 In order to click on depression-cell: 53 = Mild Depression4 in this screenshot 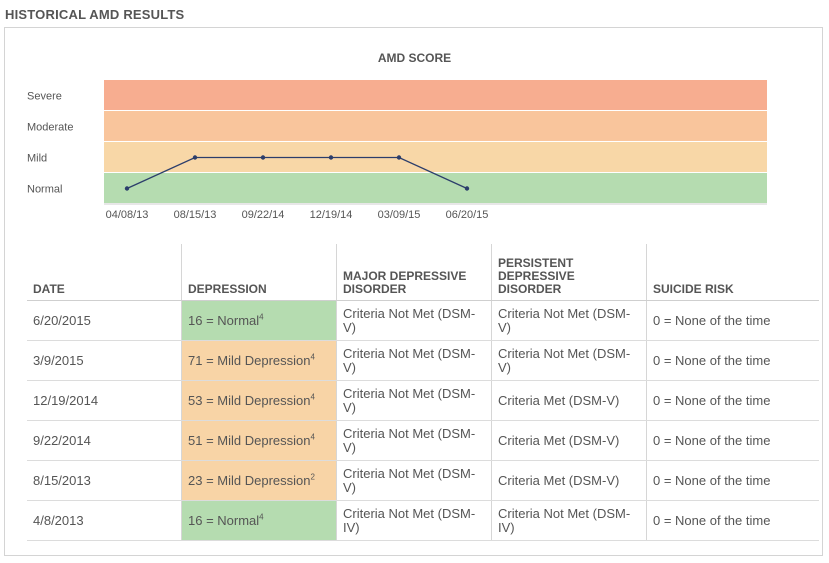, I will do `click(259, 400)`.